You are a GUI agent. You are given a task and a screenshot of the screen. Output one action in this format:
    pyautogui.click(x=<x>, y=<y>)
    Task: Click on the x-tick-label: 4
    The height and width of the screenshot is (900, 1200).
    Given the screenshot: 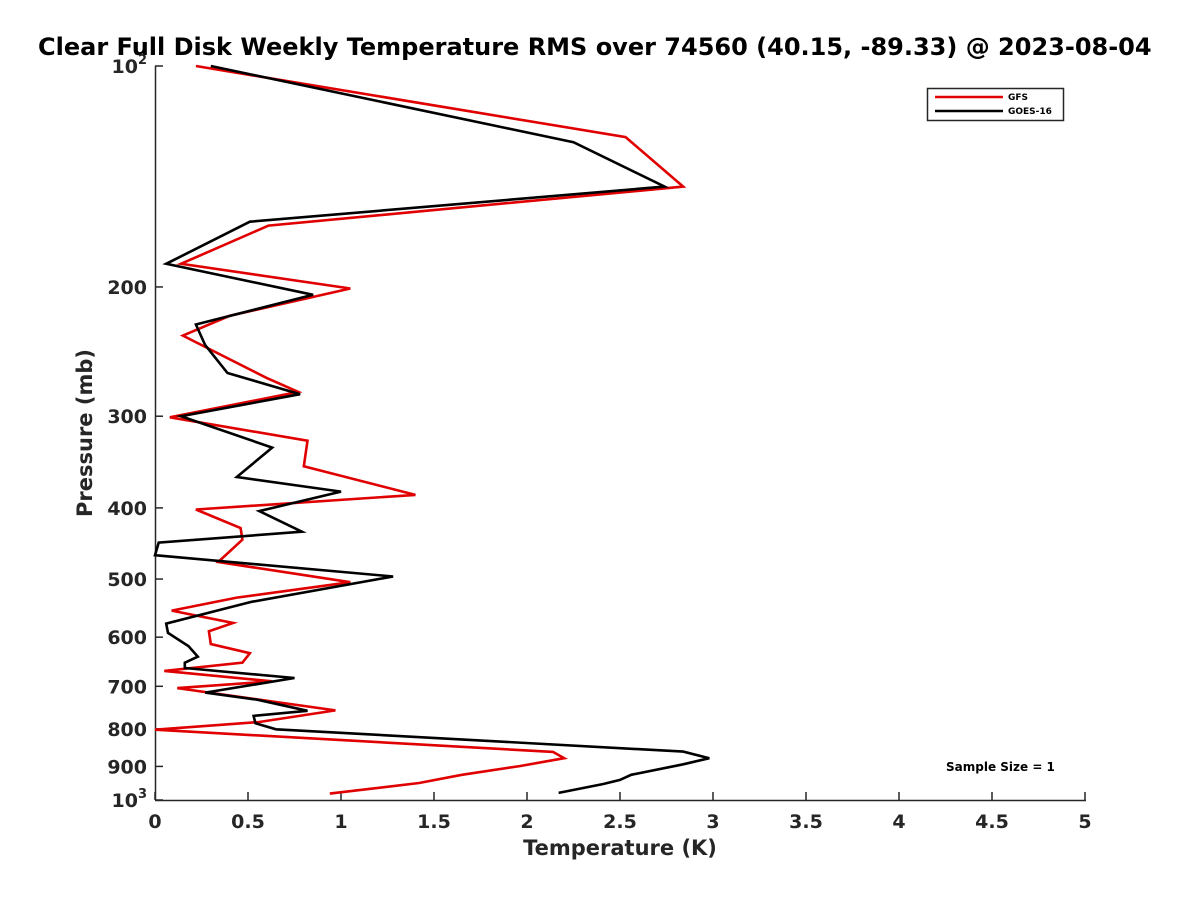 What is the action you would take?
    pyautogui.click(x=898, y=822)
    